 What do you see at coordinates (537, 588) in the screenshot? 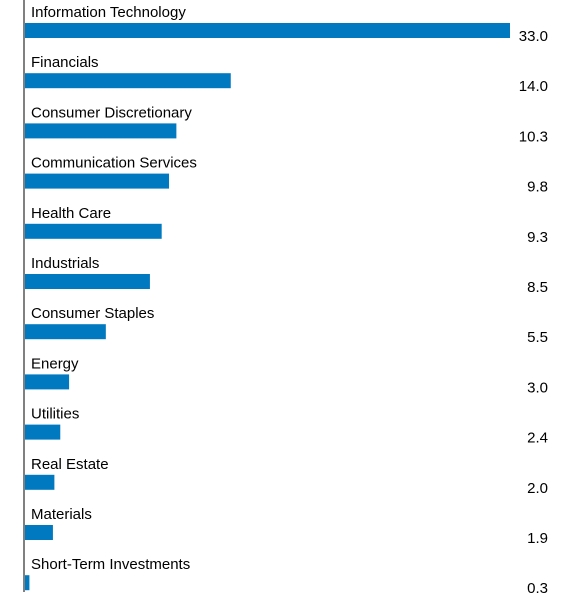
I see `value-label: 0.3` at bounding box center [537, 588].